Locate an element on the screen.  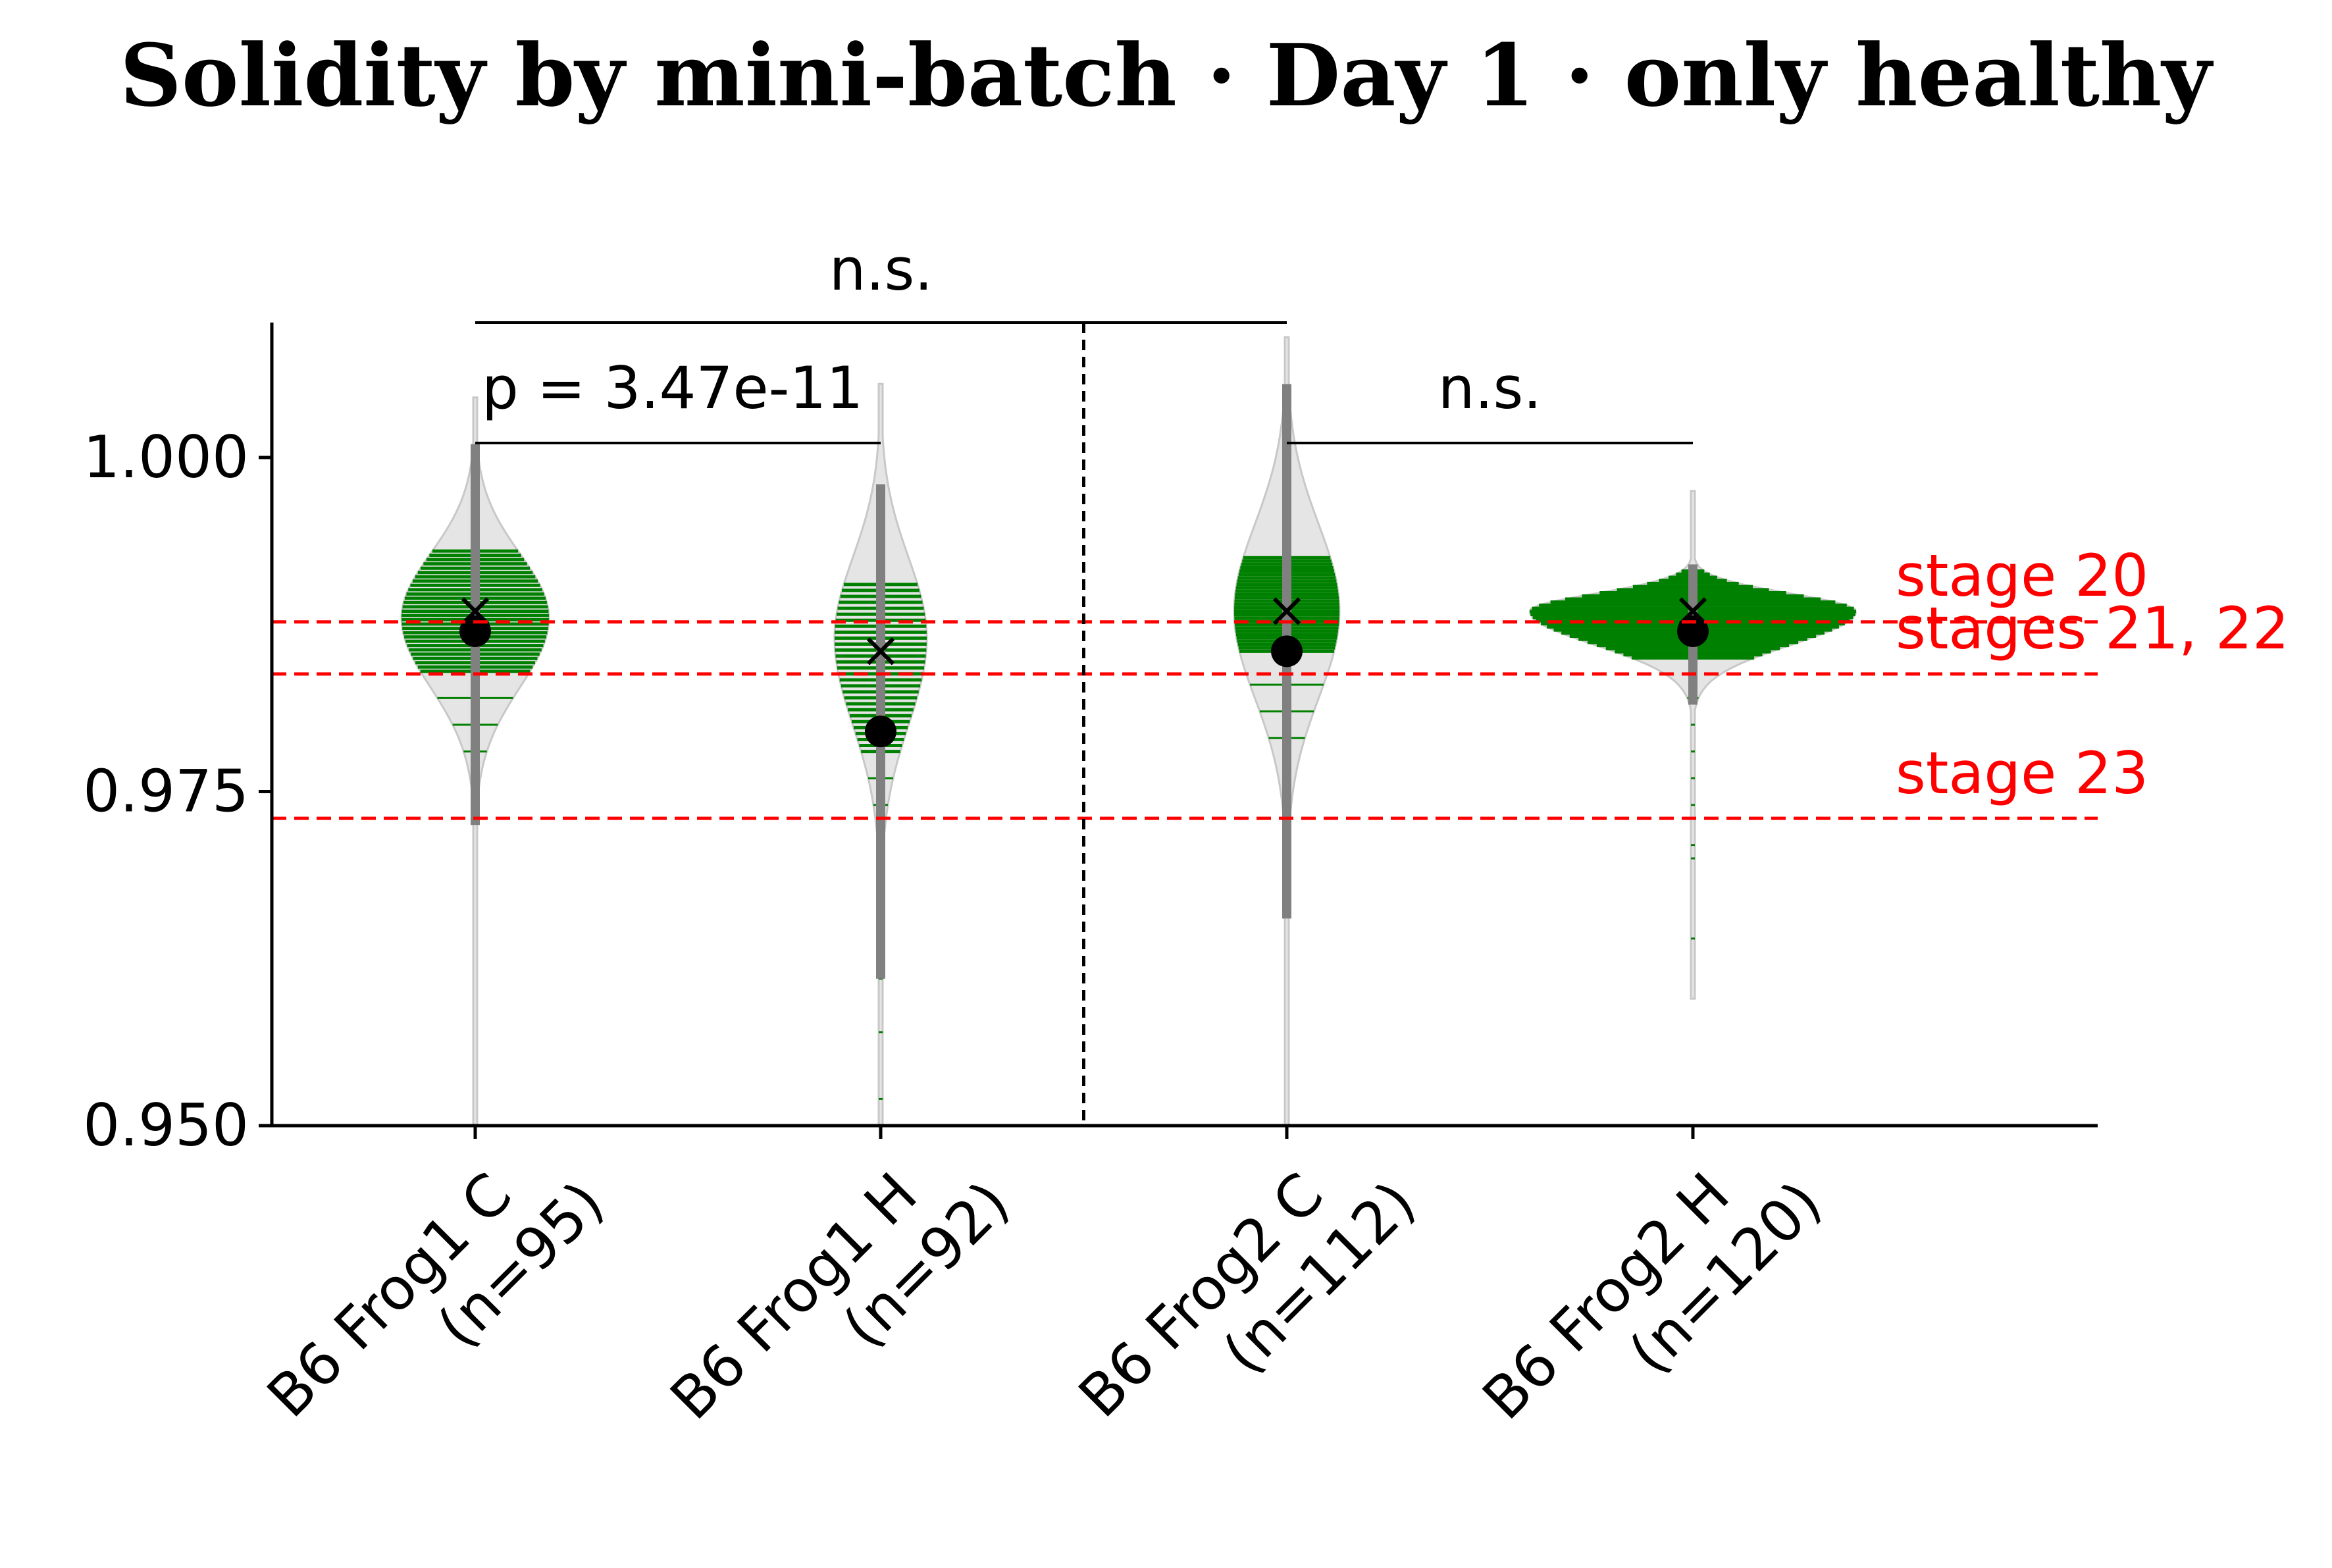
x-tick-label: B6 Frog2 H(n=120) is located at coordinates (1652, 1300).